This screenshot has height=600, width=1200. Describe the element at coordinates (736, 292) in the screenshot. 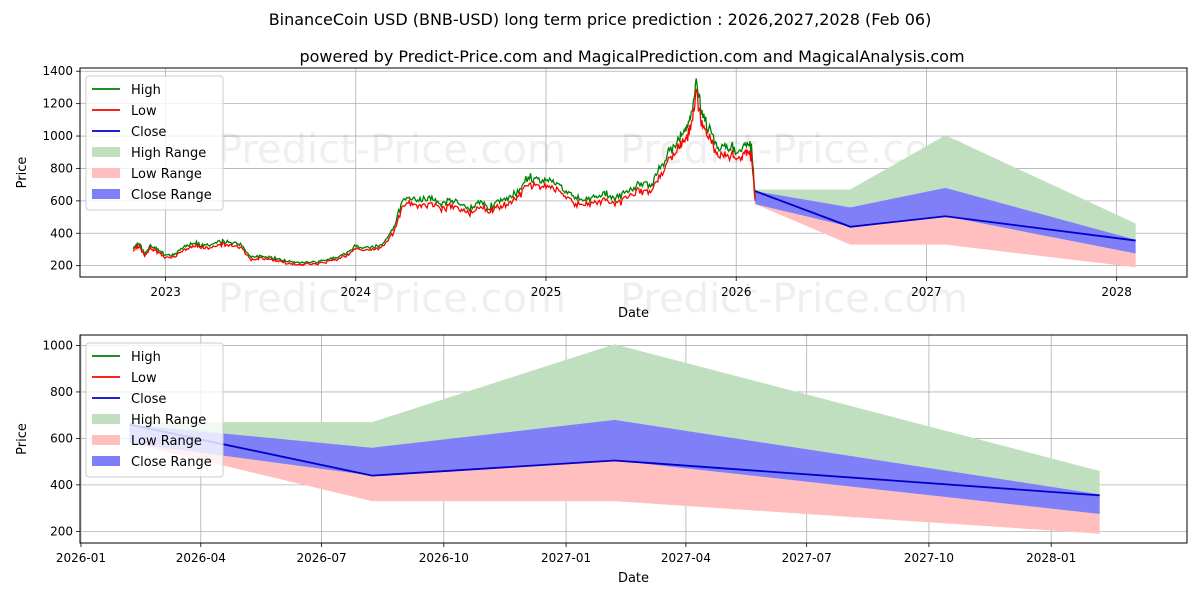

I see `x-tick-label: 2026` at that location.